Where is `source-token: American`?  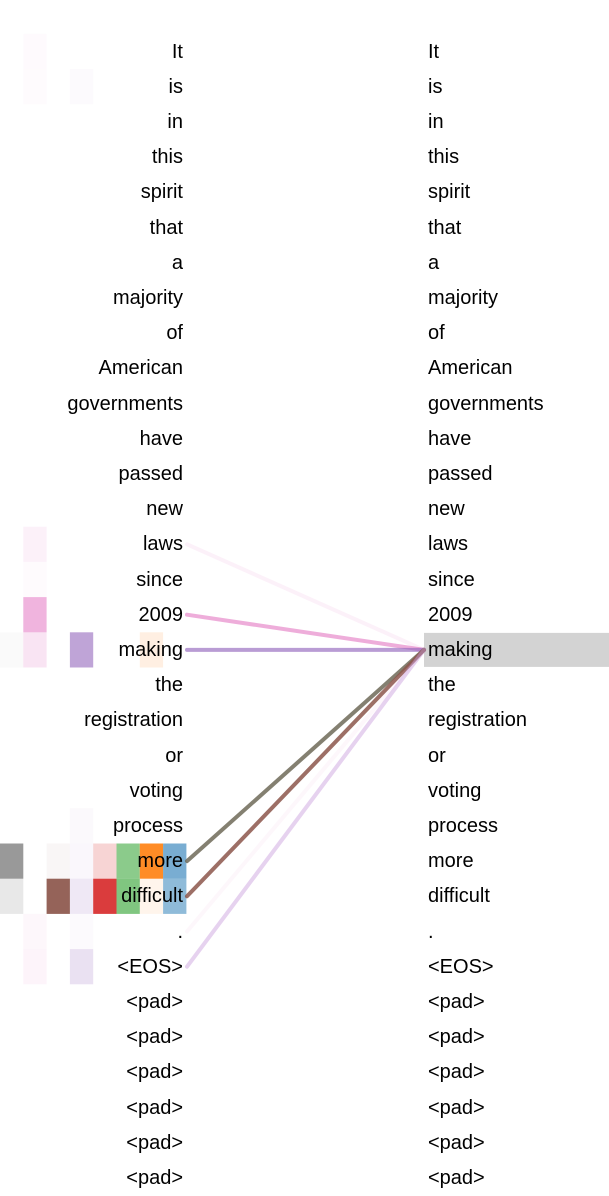
source-token: American is located at coordinates (140, 368).